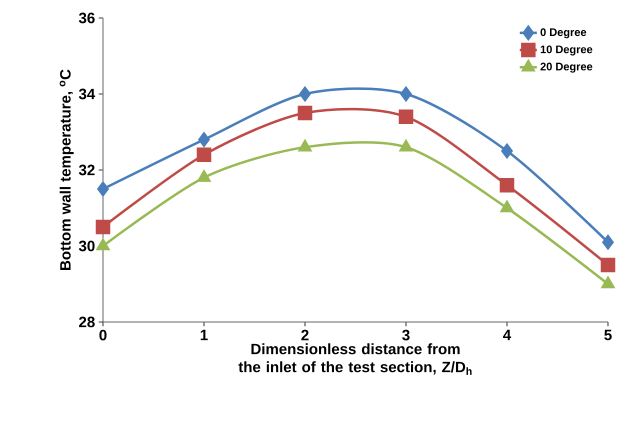 The image size is (618, 430). Describe the element at coordinates (87, 322) in the screenshot. I see `y-tick-label: 28` at that location.